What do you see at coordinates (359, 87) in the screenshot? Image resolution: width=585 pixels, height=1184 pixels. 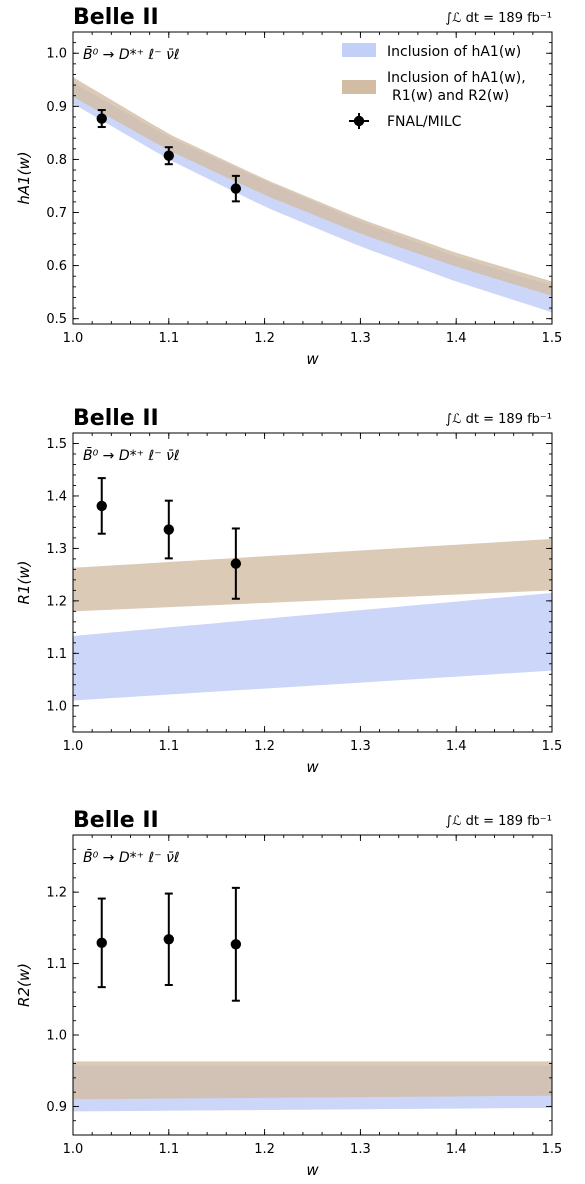 I see `legend-swatch-all` at bounding box center [359, 87].